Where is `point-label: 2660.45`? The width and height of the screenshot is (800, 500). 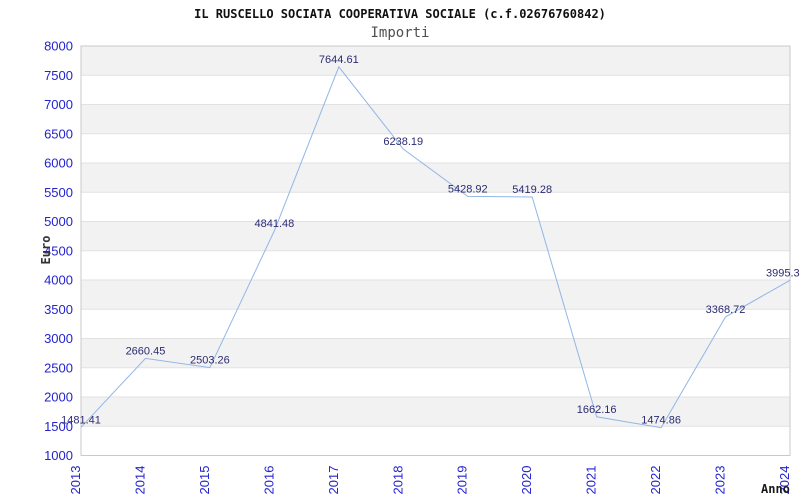
point-label: 2660.45 is located at coordinates (146, 351).